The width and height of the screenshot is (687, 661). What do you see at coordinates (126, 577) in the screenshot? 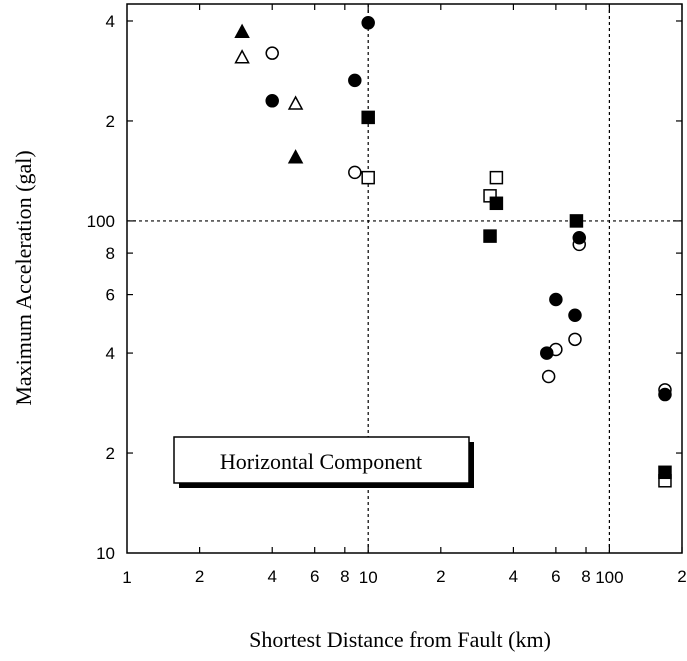
I see `x-tick-label: 1` at bounding box center [126, 577].